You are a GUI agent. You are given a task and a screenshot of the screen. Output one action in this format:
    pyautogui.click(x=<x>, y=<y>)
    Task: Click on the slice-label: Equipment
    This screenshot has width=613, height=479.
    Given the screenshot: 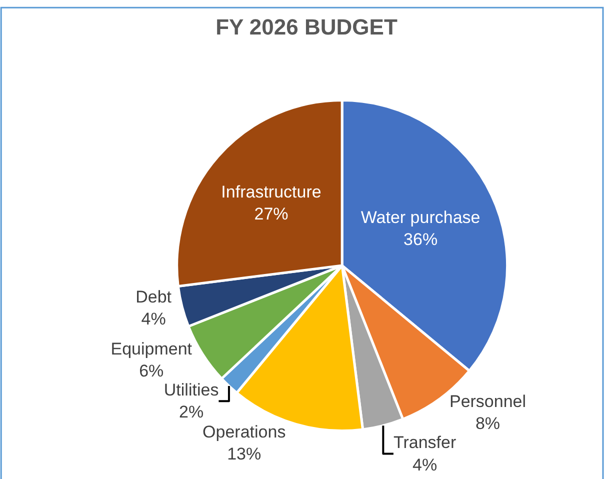 What is the action you would take?
    pyautogui.click(x=151, y=348)
    